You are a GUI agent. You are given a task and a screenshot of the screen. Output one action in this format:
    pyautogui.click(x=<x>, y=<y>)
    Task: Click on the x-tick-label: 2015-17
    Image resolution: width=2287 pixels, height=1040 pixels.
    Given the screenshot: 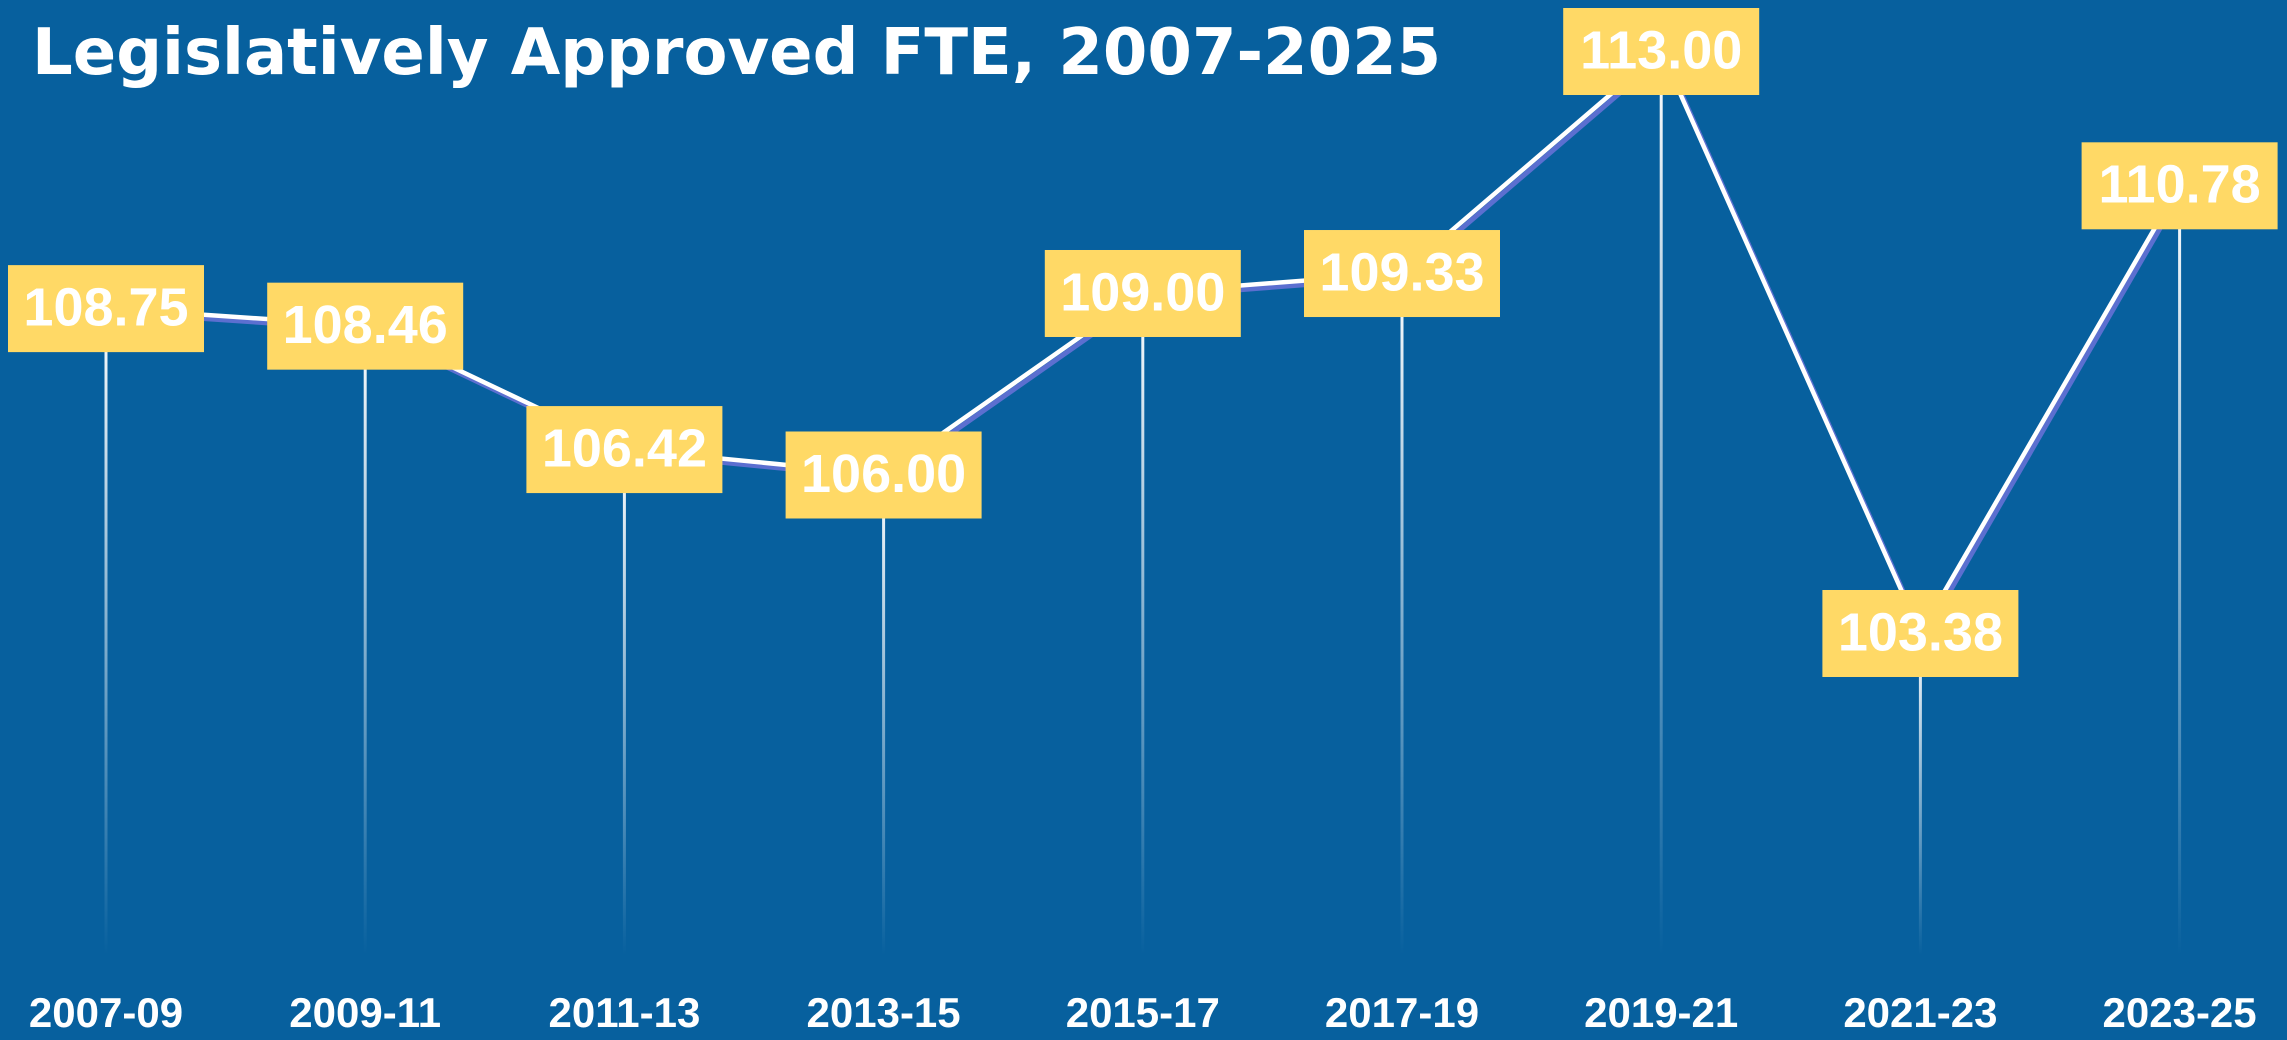 What is the action you would take?
    pyautogui.click(x=1143, y=1012)
    